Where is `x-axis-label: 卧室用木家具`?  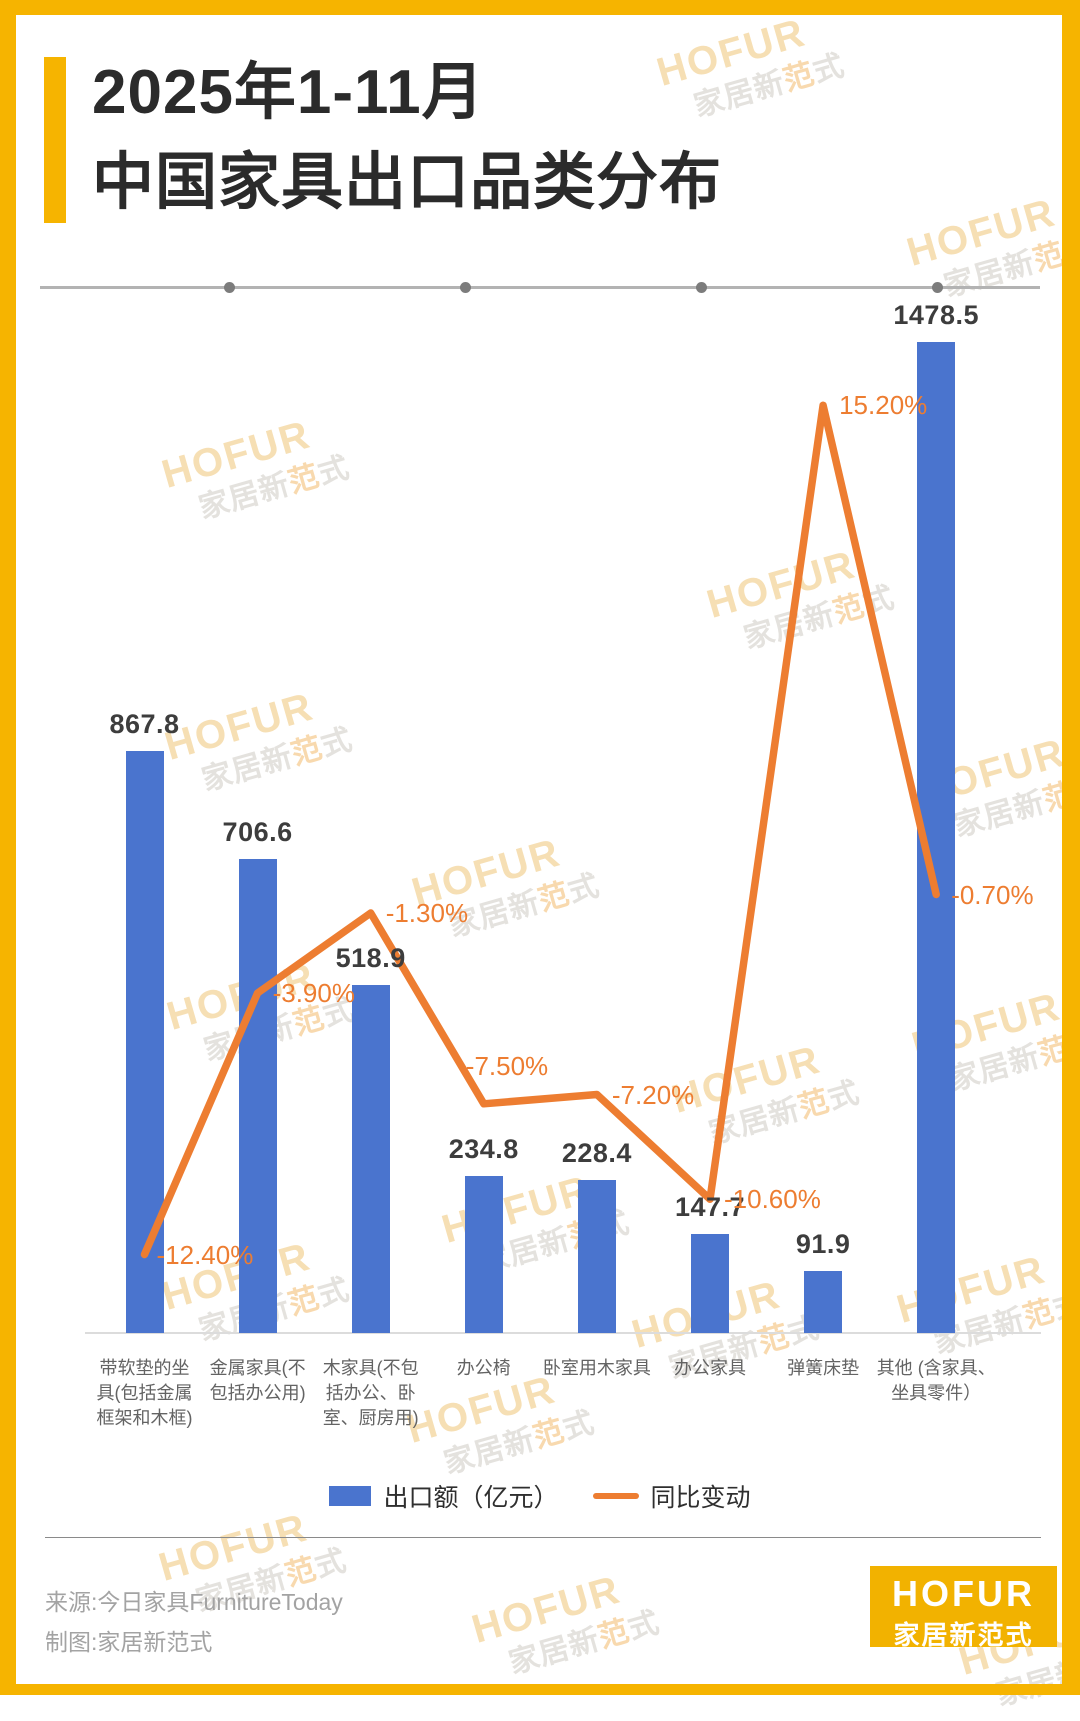 x-axis-label: 卧室用木家具 is located at coordinates (596, 1368).